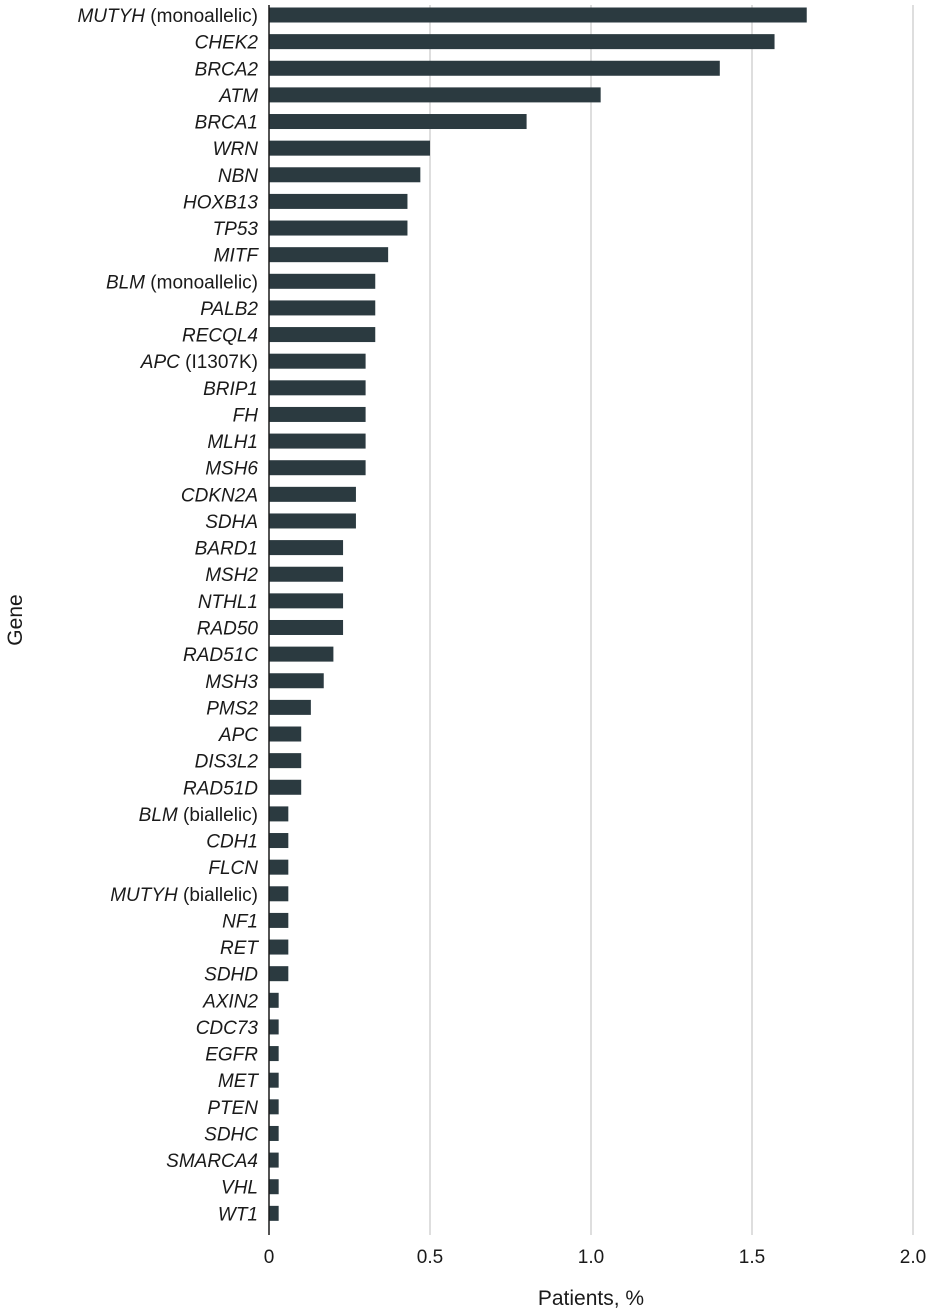 The height and width of the screenshot is (1316, 939). I want to click on gene-name: AXIN2, so click(230, 1001).